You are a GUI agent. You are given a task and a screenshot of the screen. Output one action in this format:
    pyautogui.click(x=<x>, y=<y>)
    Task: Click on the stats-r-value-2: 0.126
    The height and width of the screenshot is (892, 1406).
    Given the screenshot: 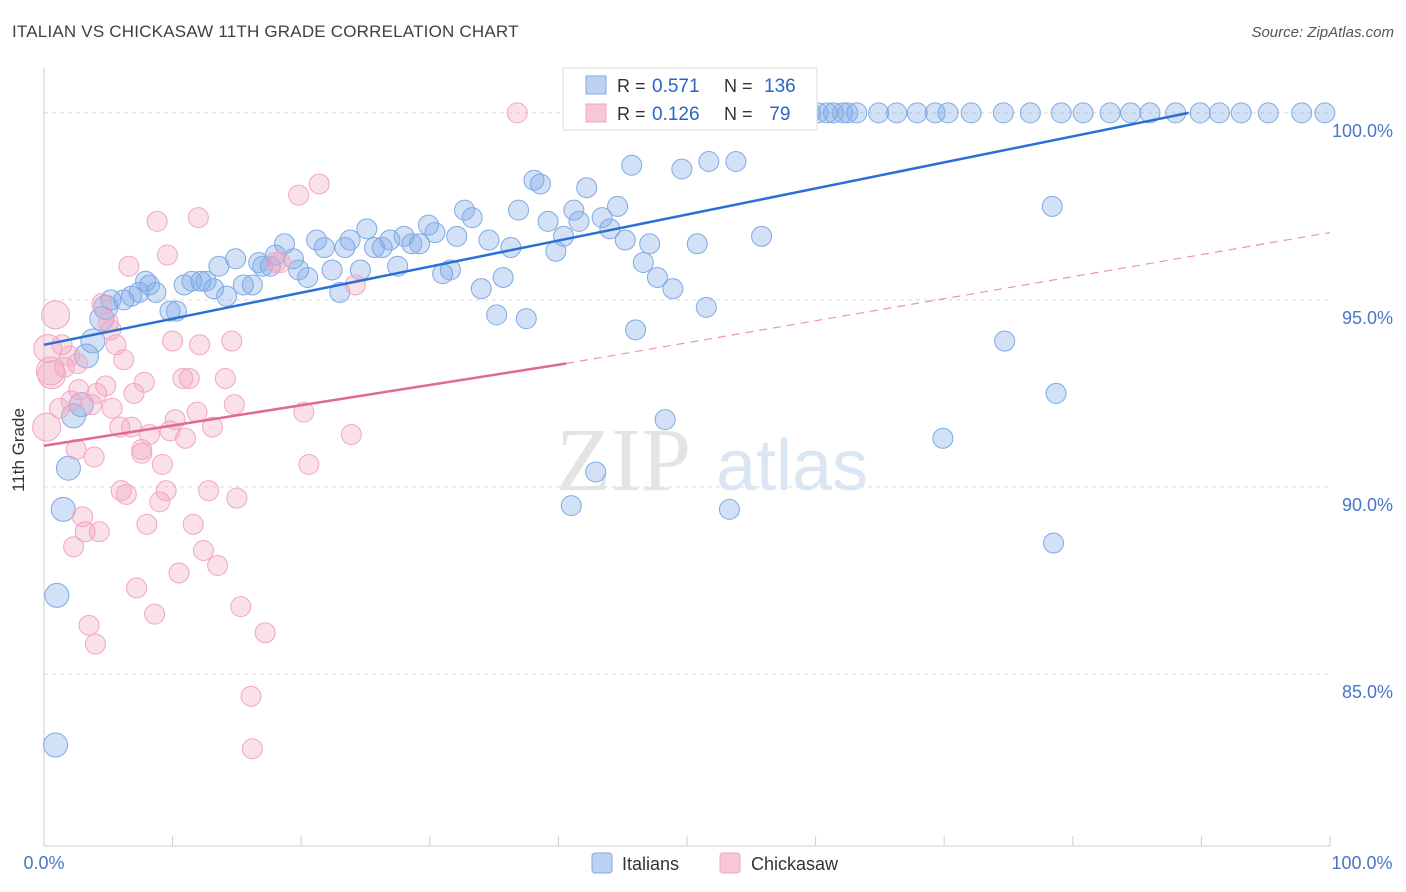 What is the action you would take?
    pyautogui.click(x=676, y=114)
    